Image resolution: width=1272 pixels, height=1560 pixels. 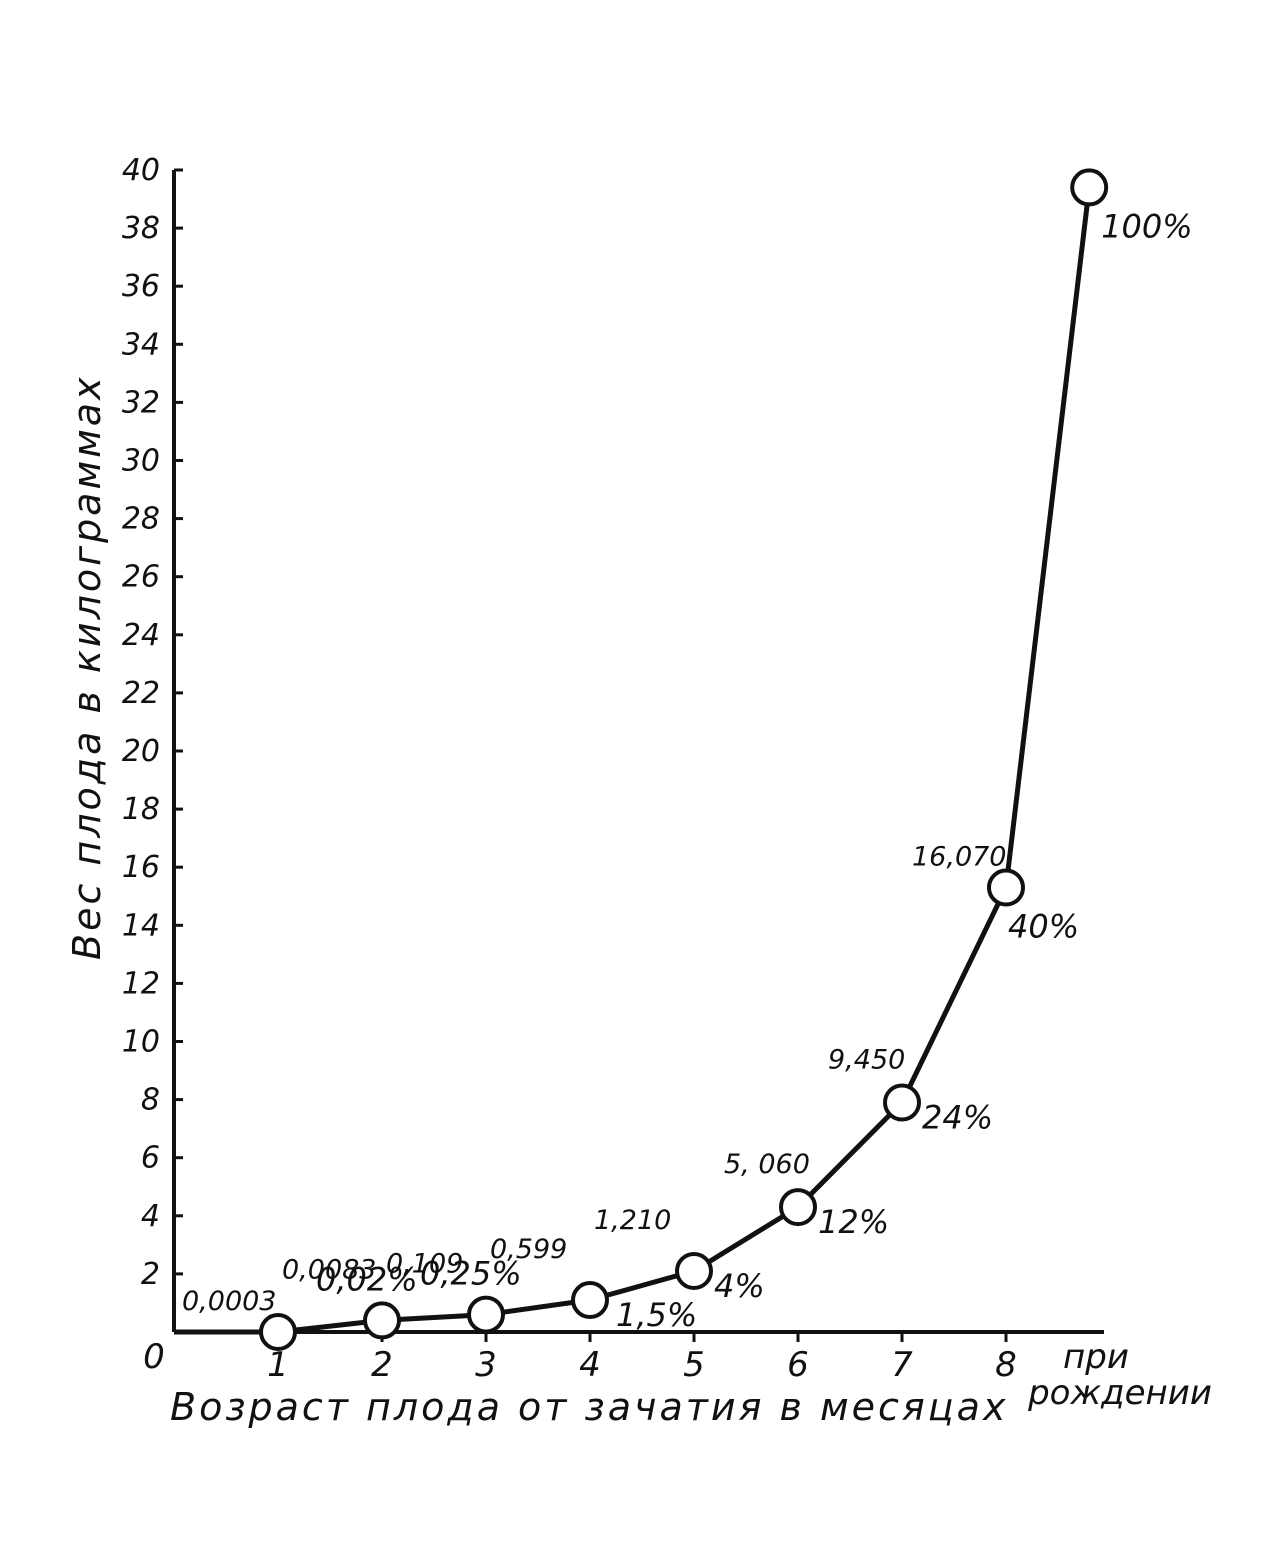 What do you see at coordinates (959, 857) in the screenshot?
I see `data-value-label: 16,070` at bounding box center [959, 857].